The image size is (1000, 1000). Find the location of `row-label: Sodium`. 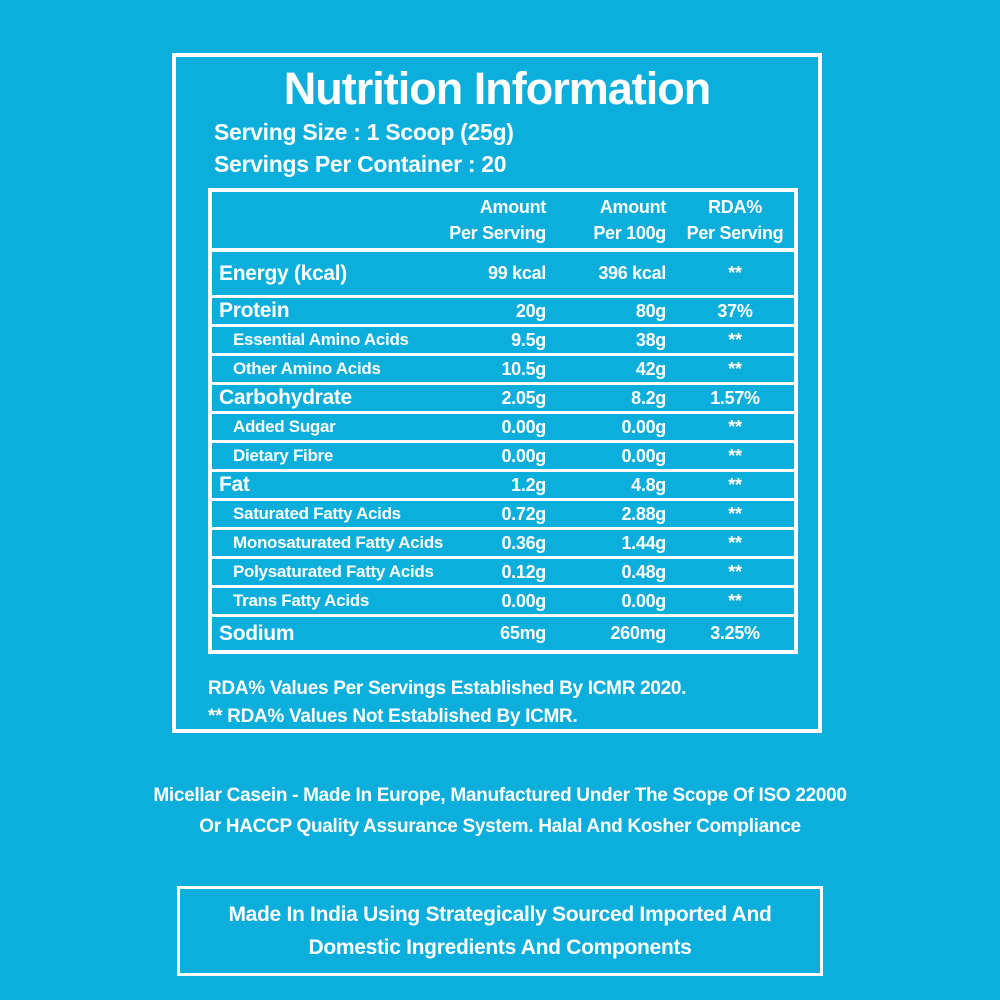

row-label: Sodium is located at coordinates (257, 633).